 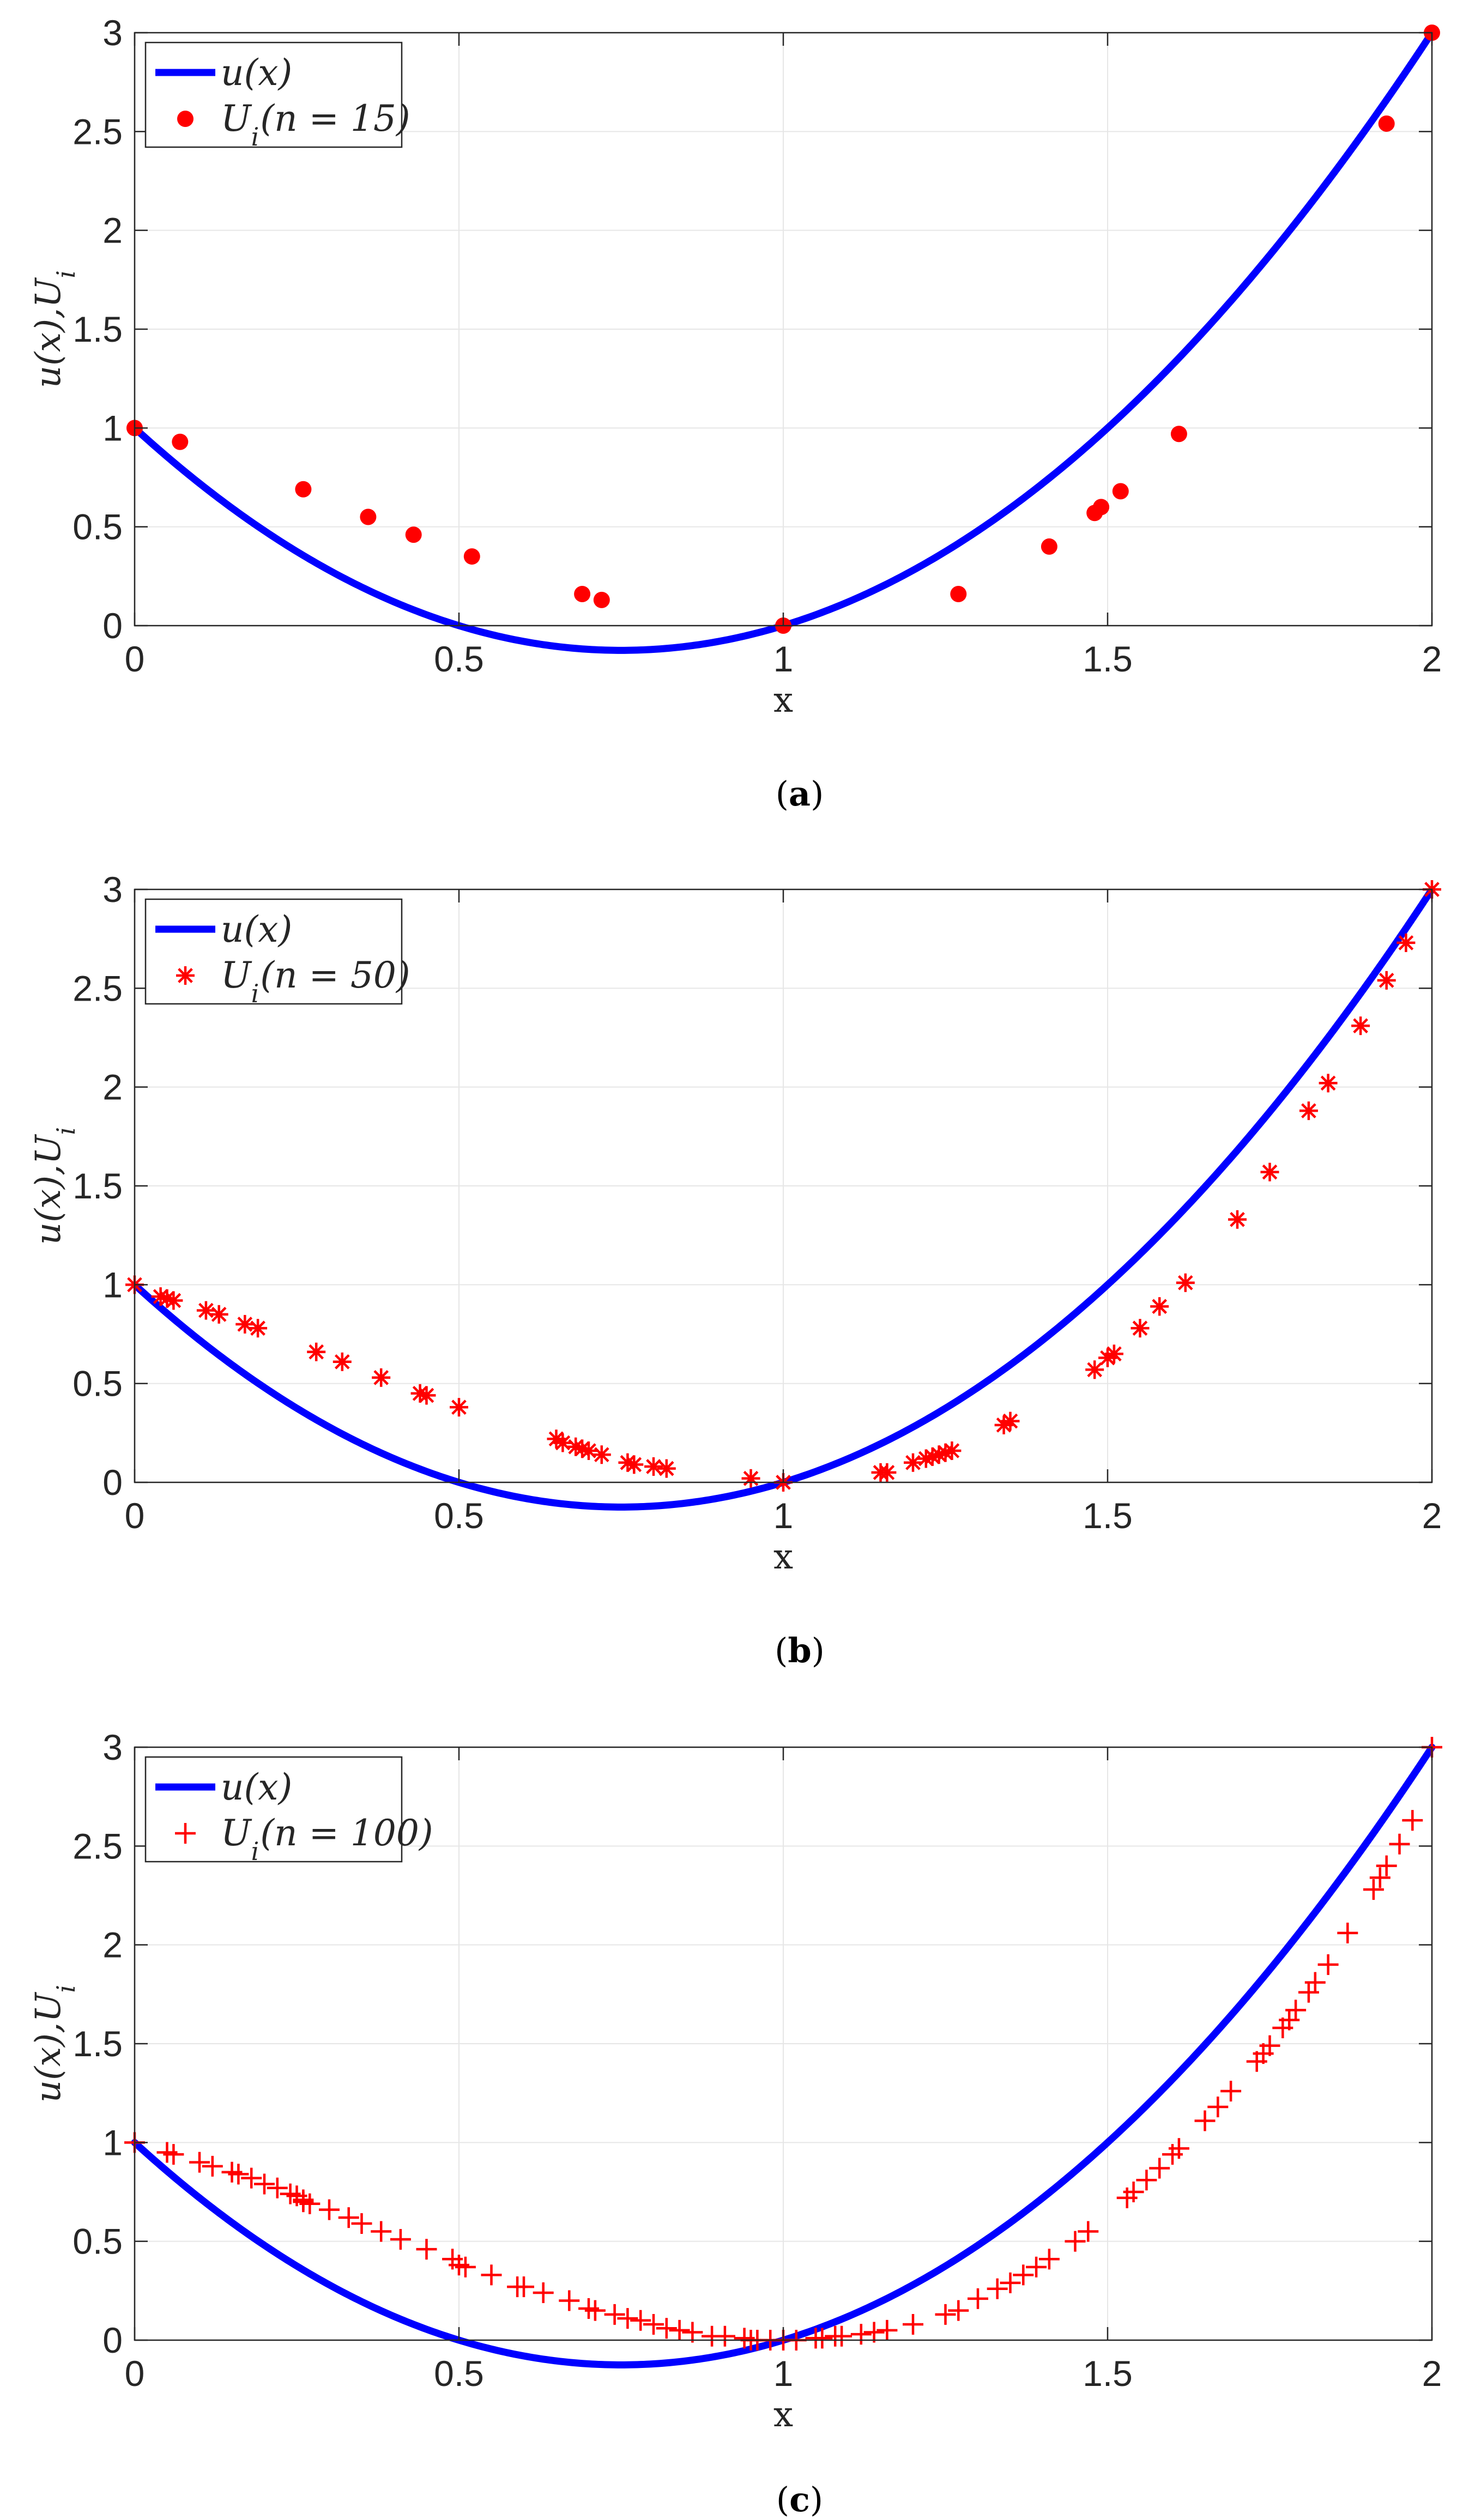 What do you see at coordinates (185, 119) in the screenshot?
I see `legend-marker-swatch` at bounding box center [185, 119].